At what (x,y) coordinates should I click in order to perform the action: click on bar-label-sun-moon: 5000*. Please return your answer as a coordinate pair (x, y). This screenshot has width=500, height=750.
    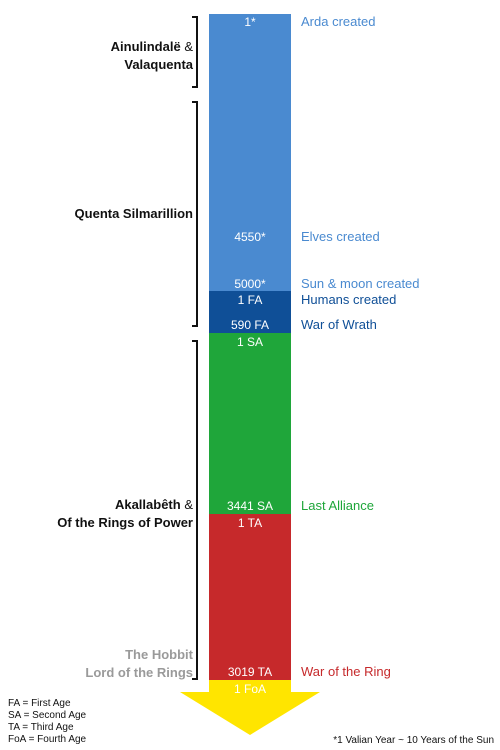
    Looking at the image, I should click on (250, 284).